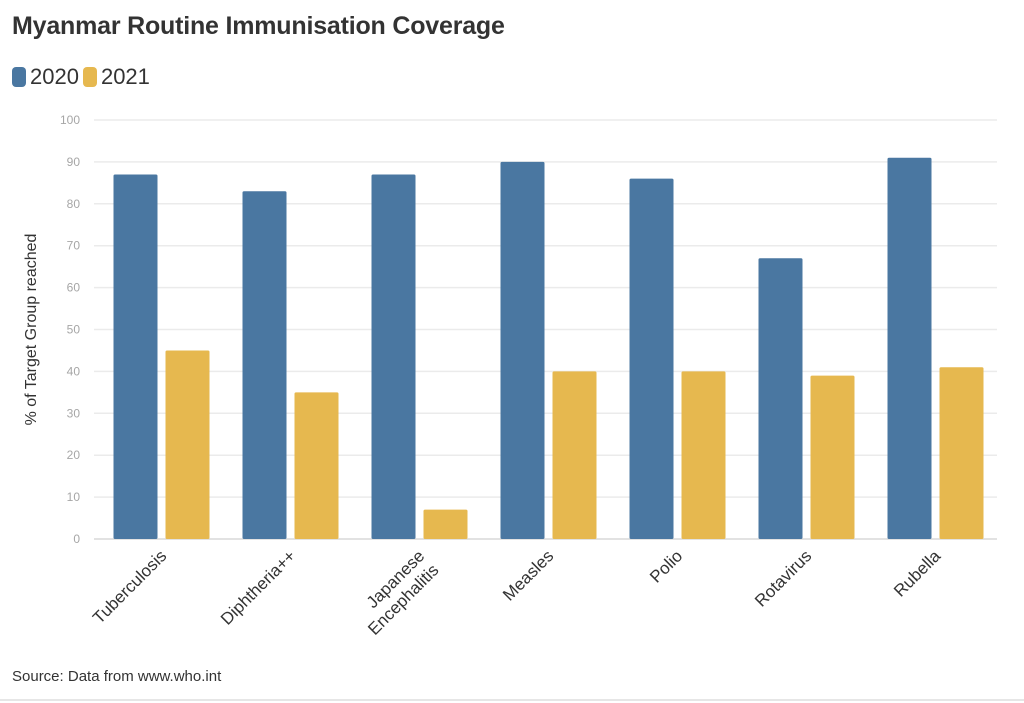 The width and height of the screenshot is (1024, 703). Describe the element at coordinates (54, 76) in the screenshot. I see `legend-label-2020: 2020` at that location.